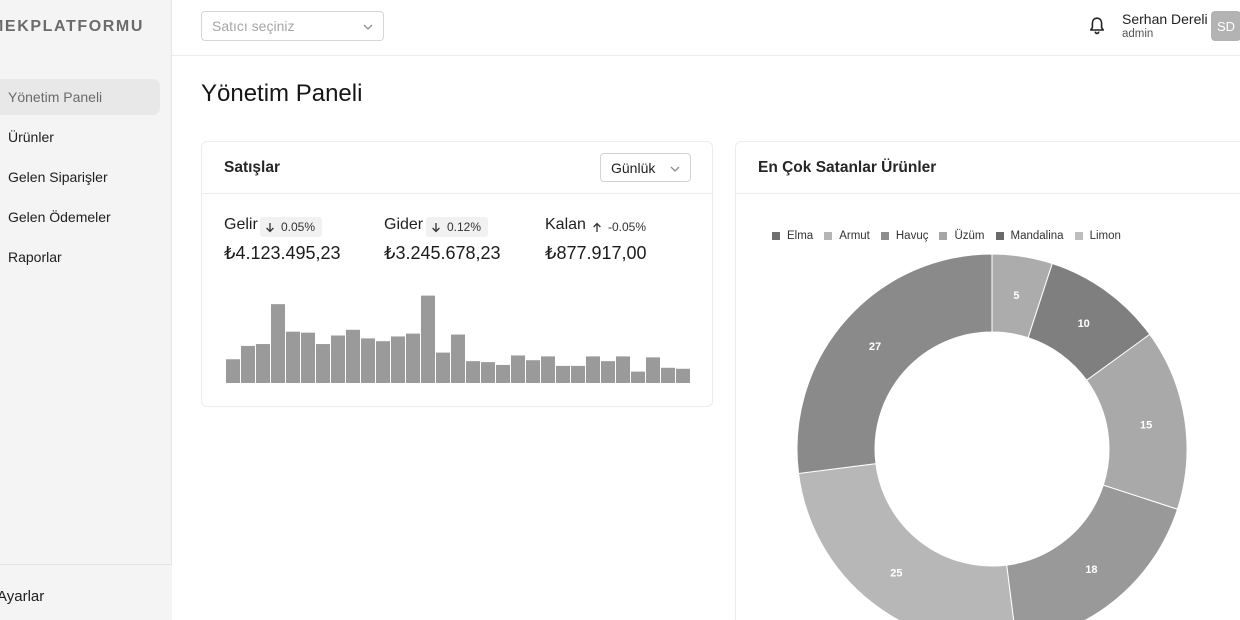  Describe the element at coordinates (854, 236) in the screenshot. I see `legend-label: Armut` at that location.